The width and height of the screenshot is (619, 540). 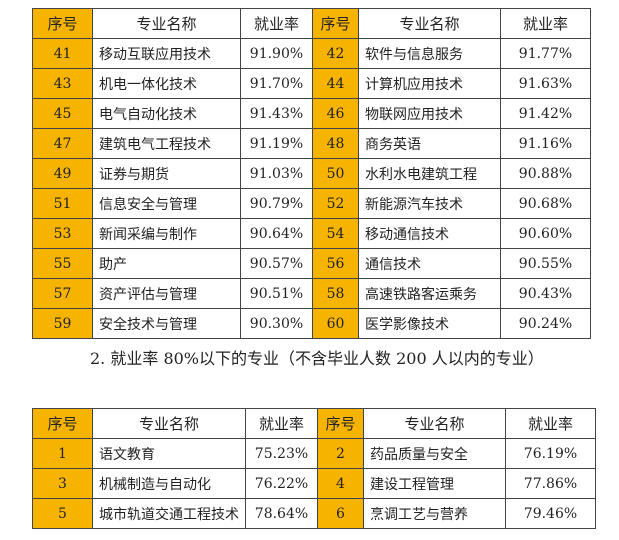 What do you see at coordinates (429, 293) in the screenshot?
I see `cell: 高速铁路客运乘务` at bounding box center [429, 293].